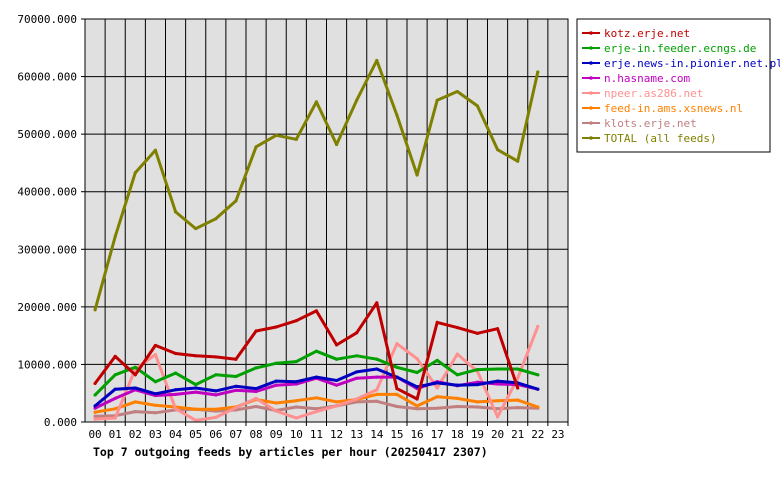 This screenshot has width=780, height=480. Describe the element at coordinates (653, 93) in the screenshot. I see `legend-label: npeer.as286.net` at that location.